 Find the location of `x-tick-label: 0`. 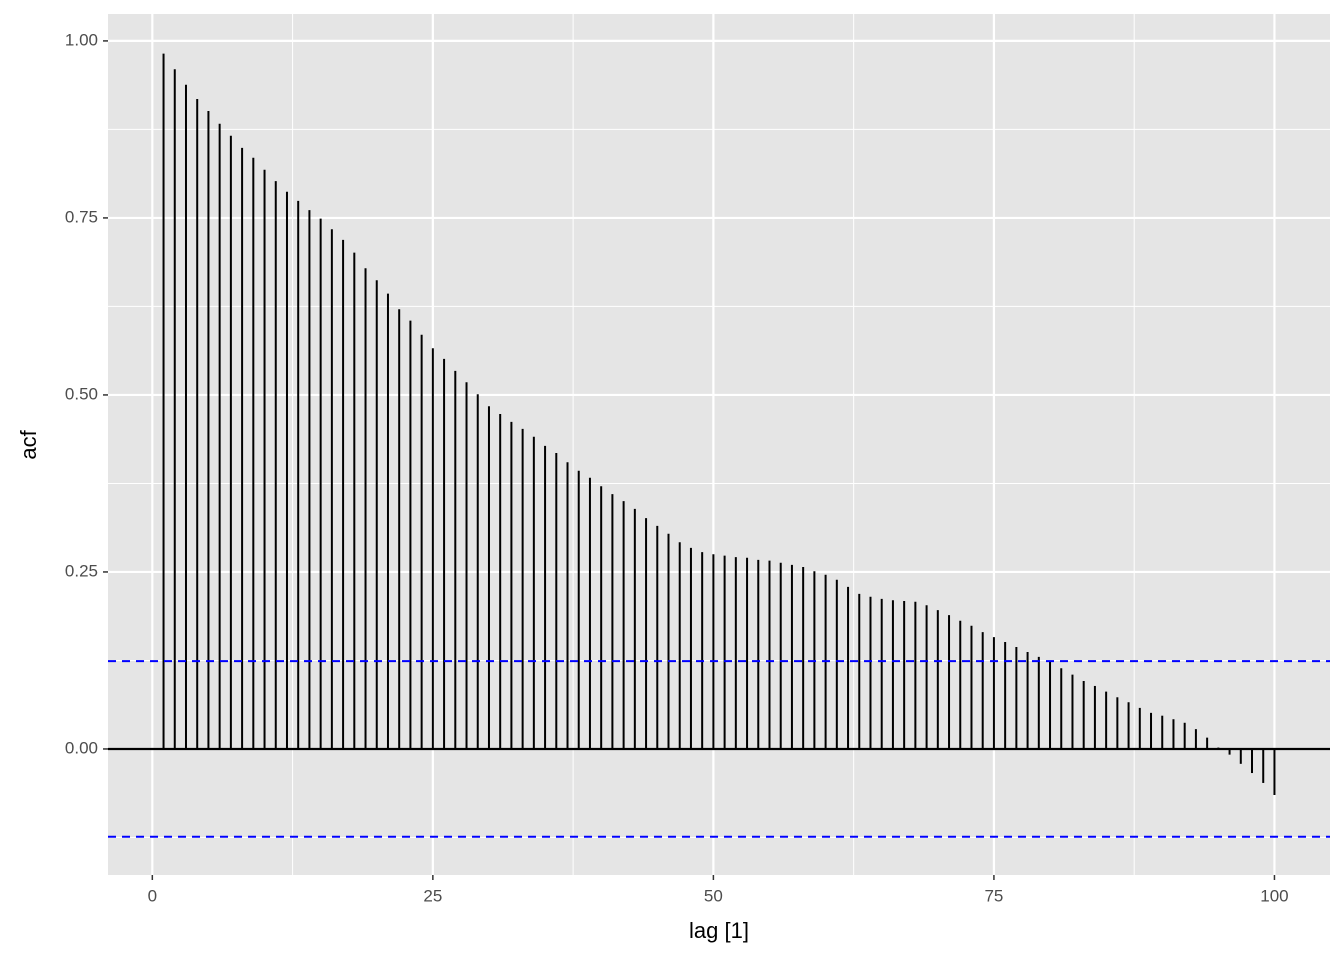

x-tick-label: 0 is located at coordinates (152, 895).